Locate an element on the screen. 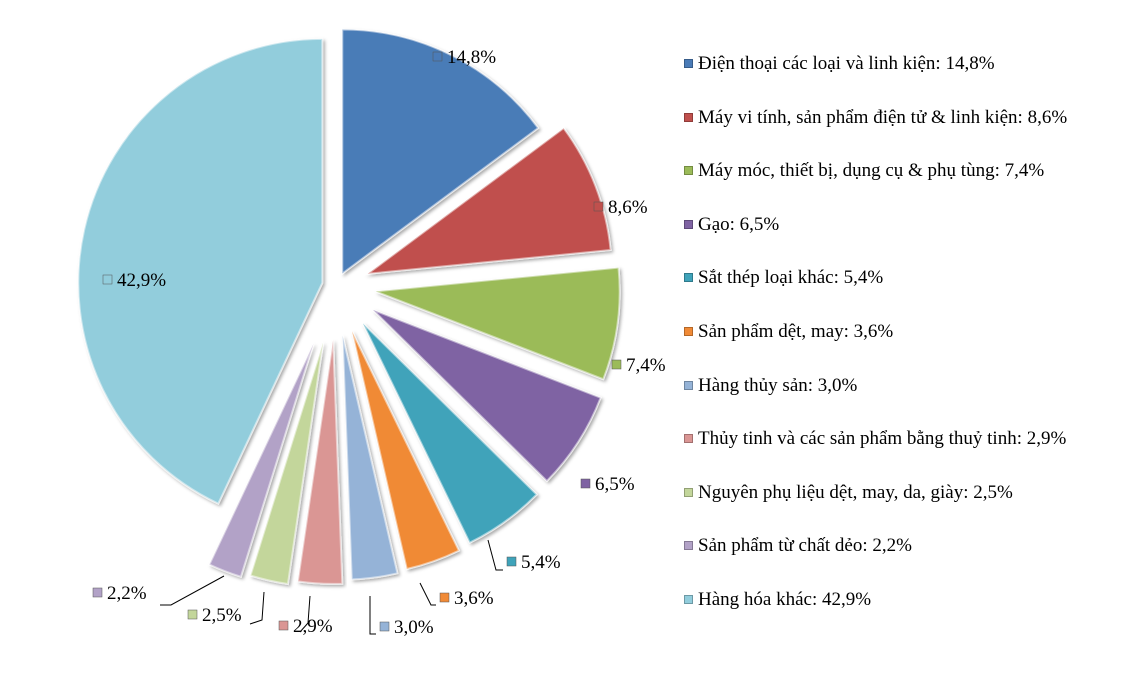  legend-item: Điện thoại các loại và linh kiện: 14,8% is located at coordinates (904, 79).